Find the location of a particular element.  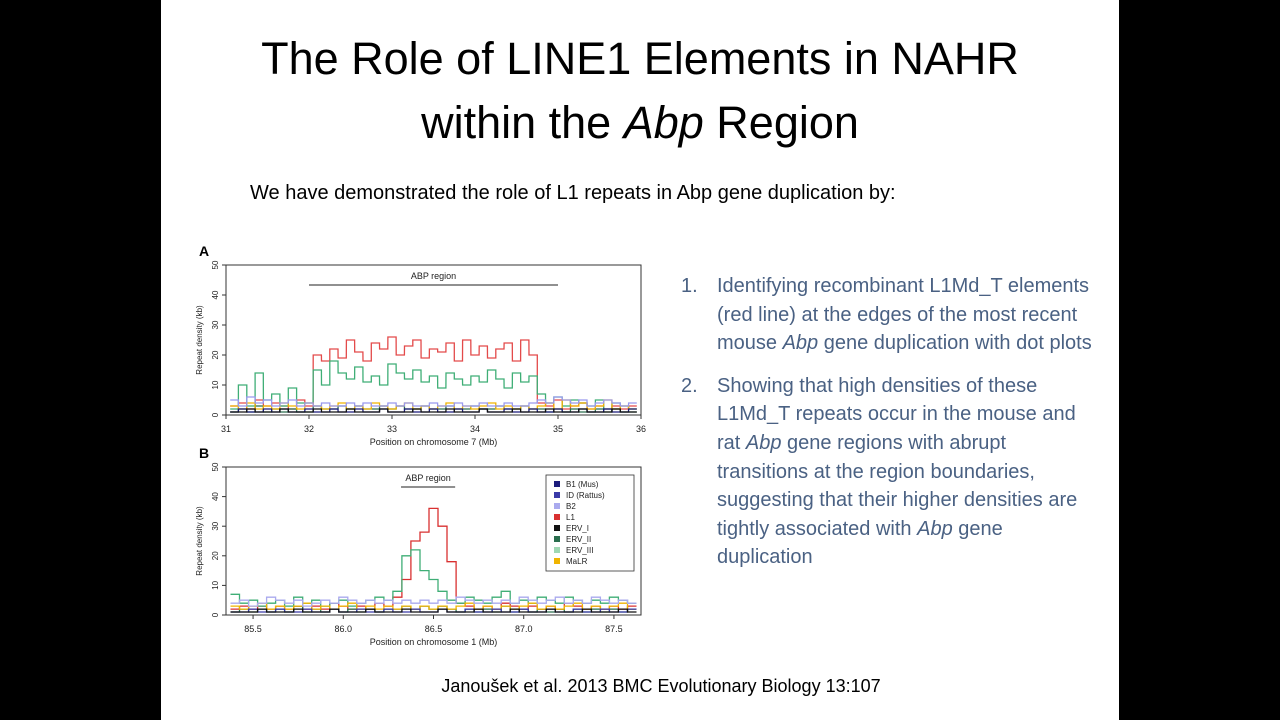

list-number: 2. is located at coordinates (689, 385).